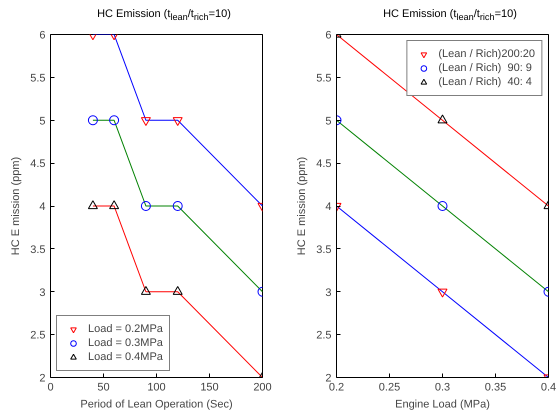  What do you see at coordinates (389, 388) in the screenshot?
I see `x-tick-label: 0.25` at bounding box center [389, 388].